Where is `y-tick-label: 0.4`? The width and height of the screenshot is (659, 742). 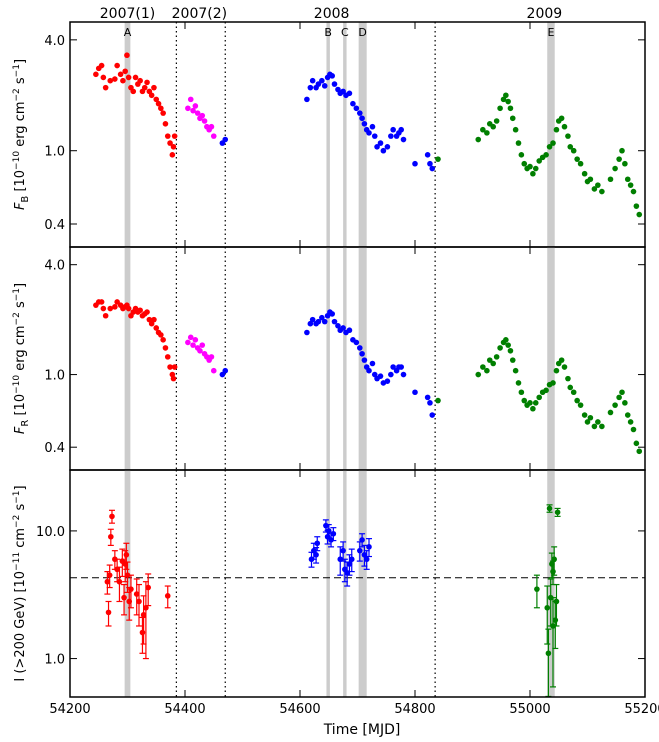
y-tick-label: 0.4 is located at coordinates (54, 225).